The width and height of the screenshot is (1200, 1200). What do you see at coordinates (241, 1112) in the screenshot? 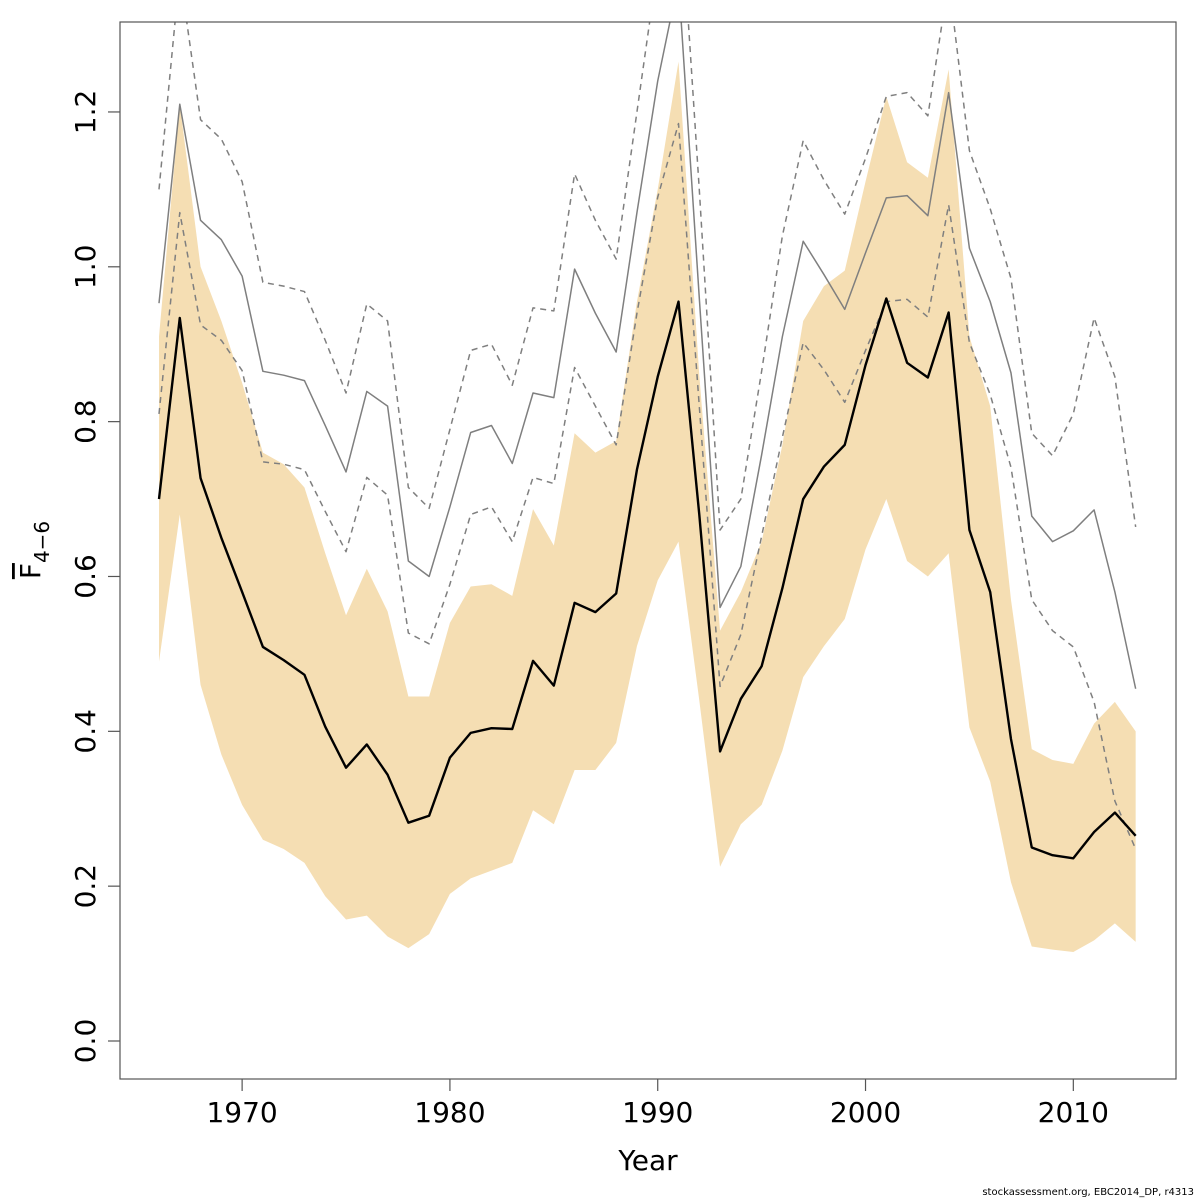
I see `x-tick-label: 1970` at bounding box center [241, 1112].